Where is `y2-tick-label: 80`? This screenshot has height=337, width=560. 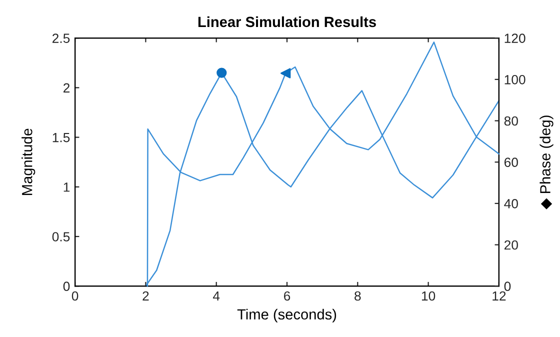 y2-tick-label: 80 is located at coordinates (511, 121).